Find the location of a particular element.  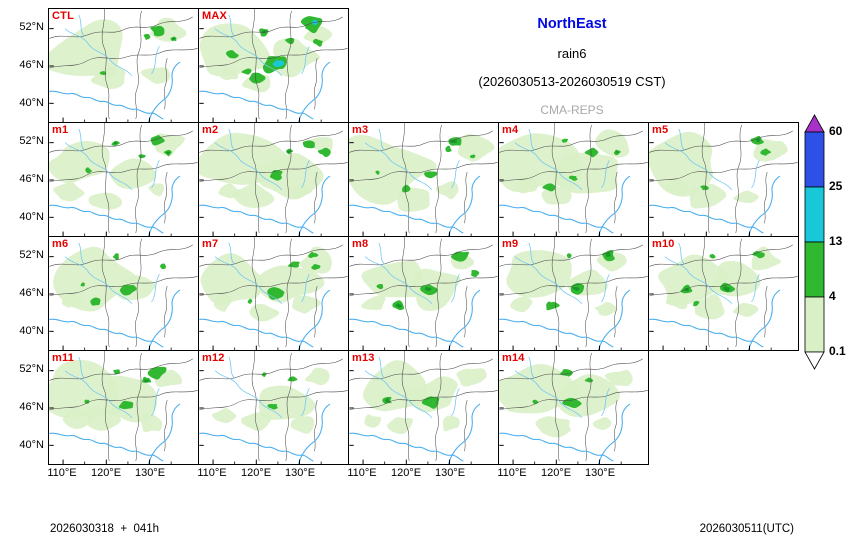

map-panel-m7: m7 is located at coordinates (273, 293).